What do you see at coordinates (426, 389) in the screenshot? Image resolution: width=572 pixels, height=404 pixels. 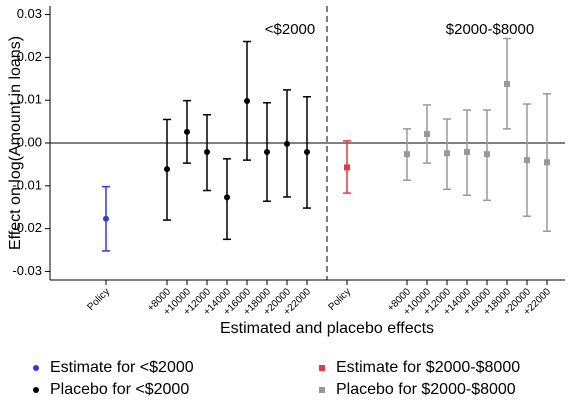 I see `legend-label: Placebo for $2000-$8000` at bounding box center [426, 389].